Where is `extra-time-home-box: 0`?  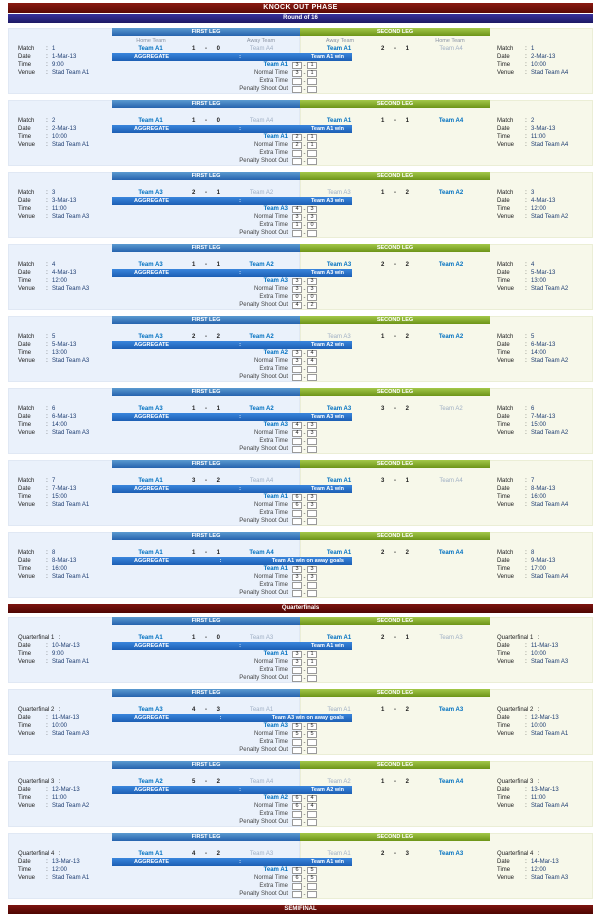
extra-time-home-box: 0 is located at coordinates (297, 297).